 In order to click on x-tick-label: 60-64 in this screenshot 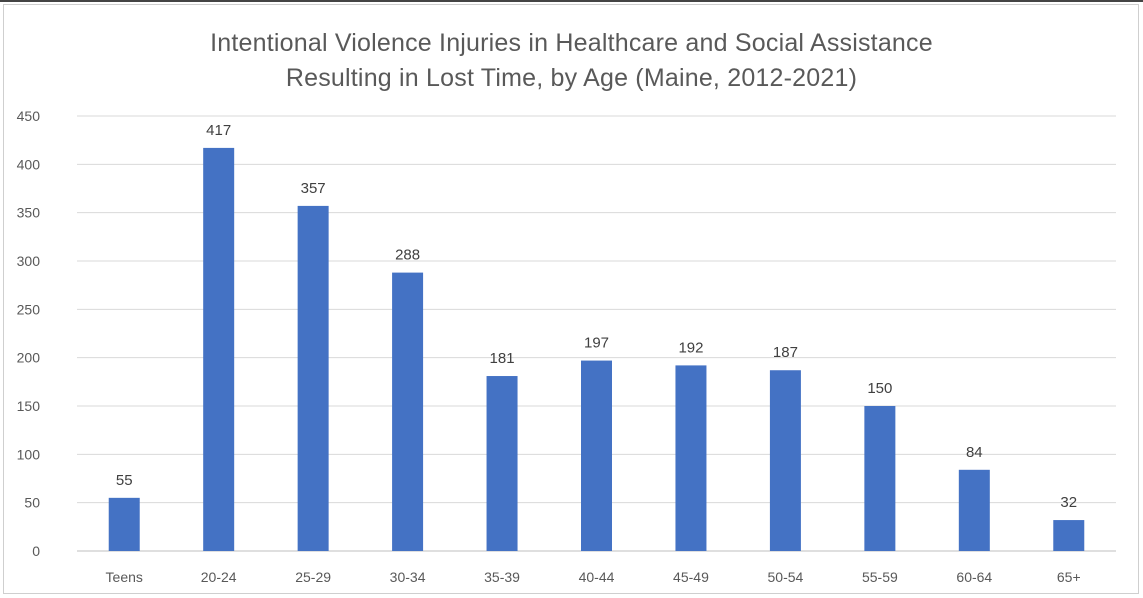, I will do `click(974, 577)`.